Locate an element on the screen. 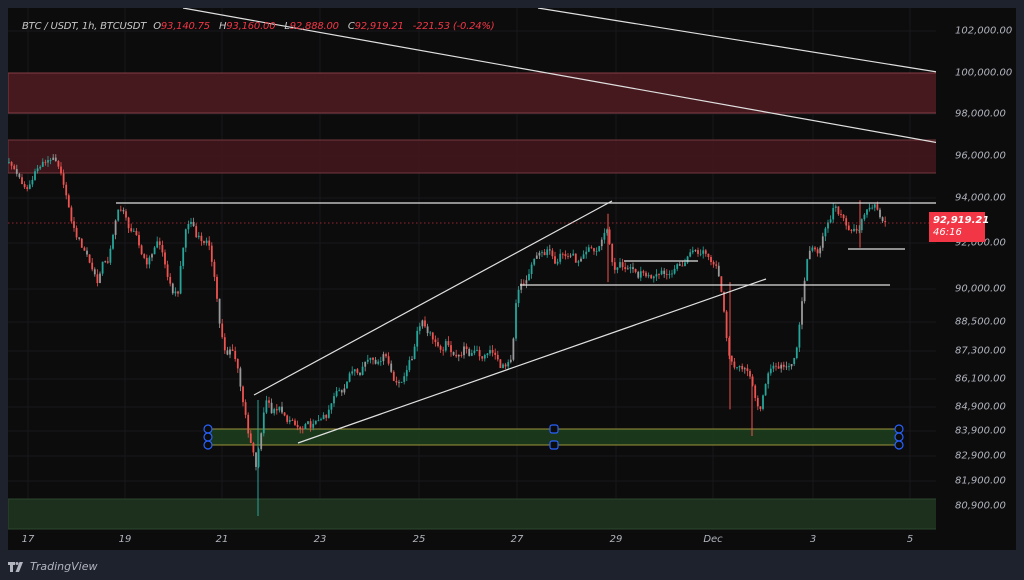 The height and width of the screenshot is (580, 1024). time-tick: 23 is located at coordinates (320, 539).